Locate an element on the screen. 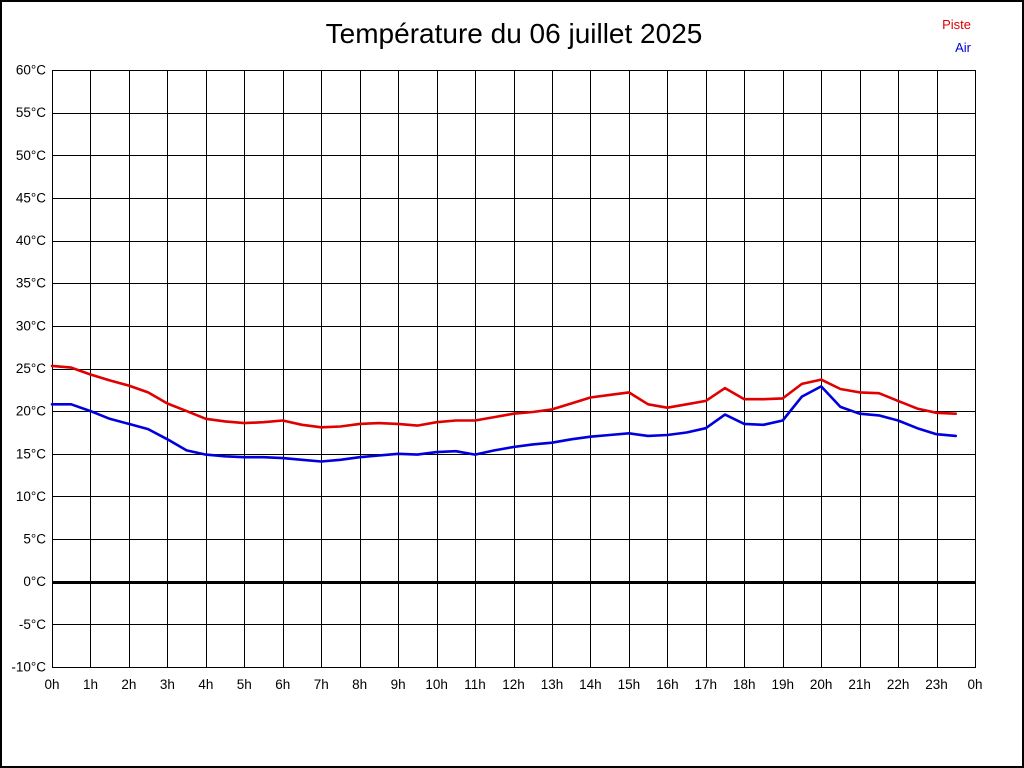 The image size is (1024, 768). y-tick-label: 5°C is located at coordinates (34, 539).